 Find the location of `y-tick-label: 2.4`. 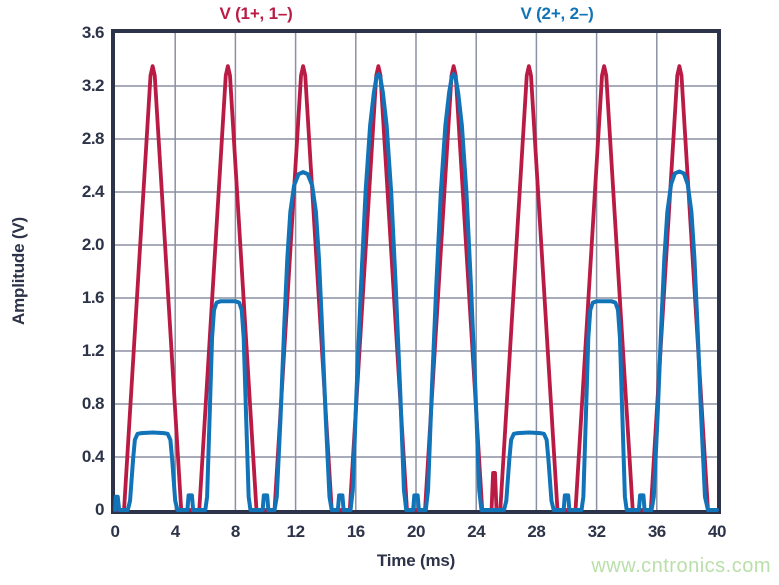

y-tick-label: 2.4 is located at coordinates (93, 191).